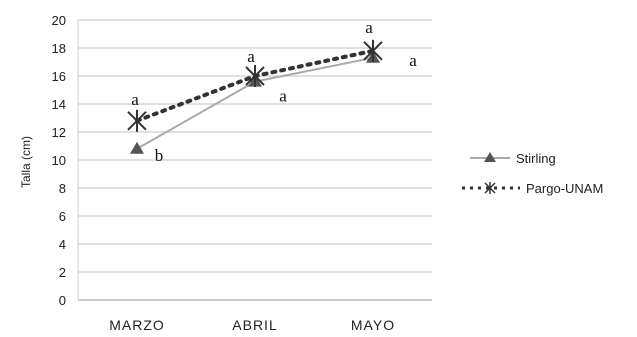  Describe the element at coordinates (373, 325) in the screenshot. I see `x-tick-label: MAYO` at that location.